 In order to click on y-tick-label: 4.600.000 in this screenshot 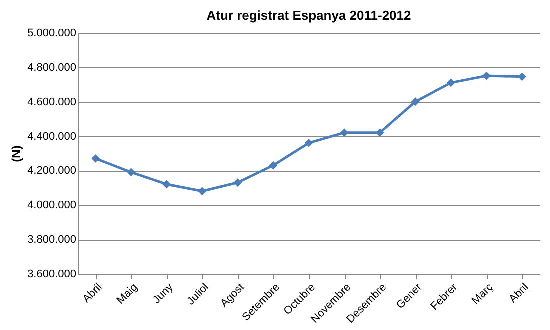, I will do `click(52, 102)`.